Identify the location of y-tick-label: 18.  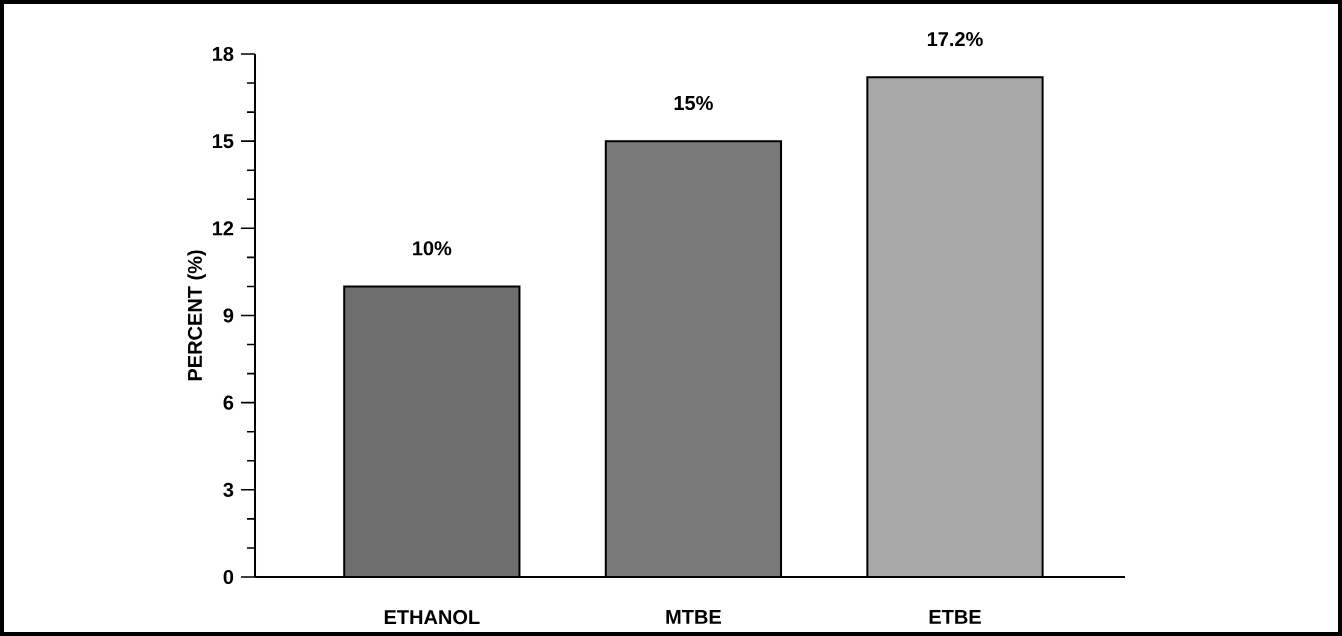
(223, 54).